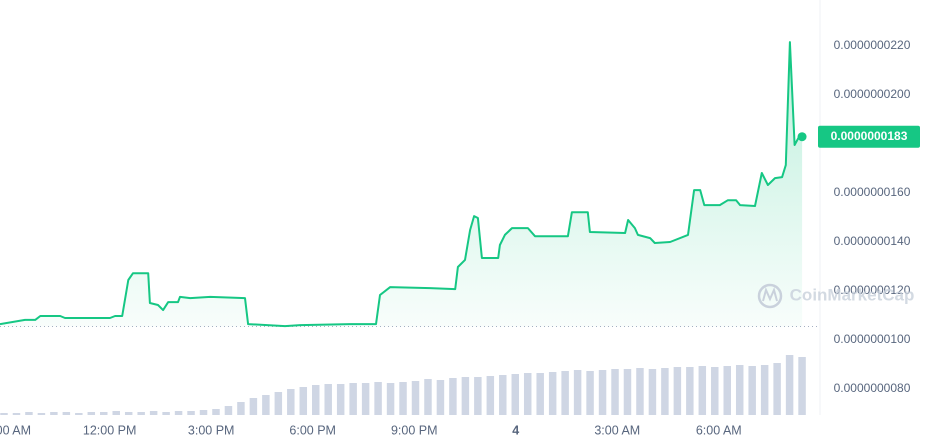  I want to click on y-tick-label: 0.0000000140, so click(872, 241).